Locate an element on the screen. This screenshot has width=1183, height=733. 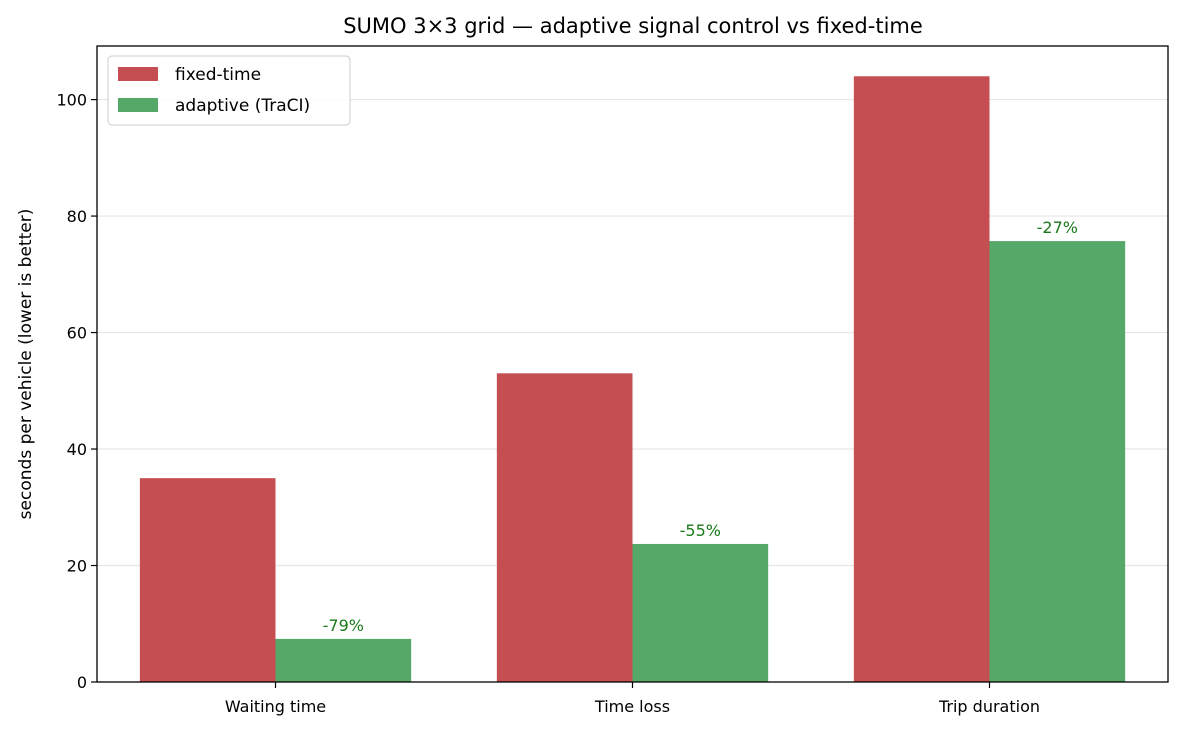
x-tick-label-2: Trip duration is located at coordinates (989, 706).